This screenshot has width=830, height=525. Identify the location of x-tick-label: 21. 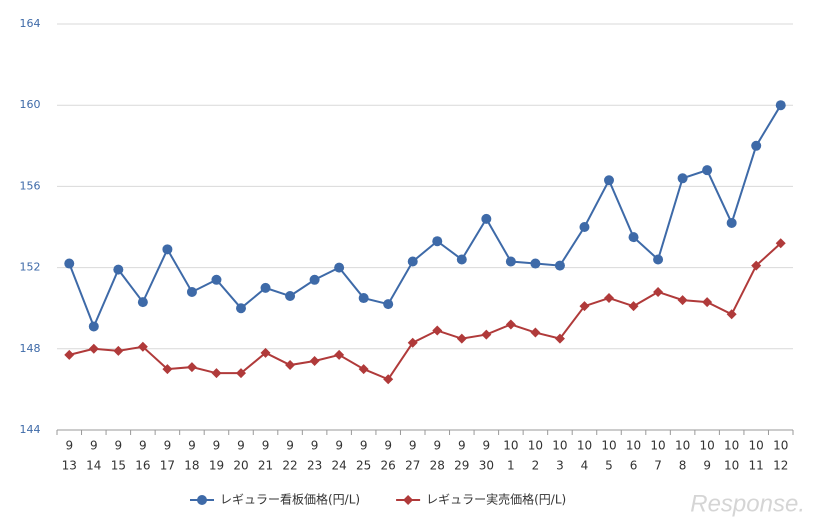
(265, 466).